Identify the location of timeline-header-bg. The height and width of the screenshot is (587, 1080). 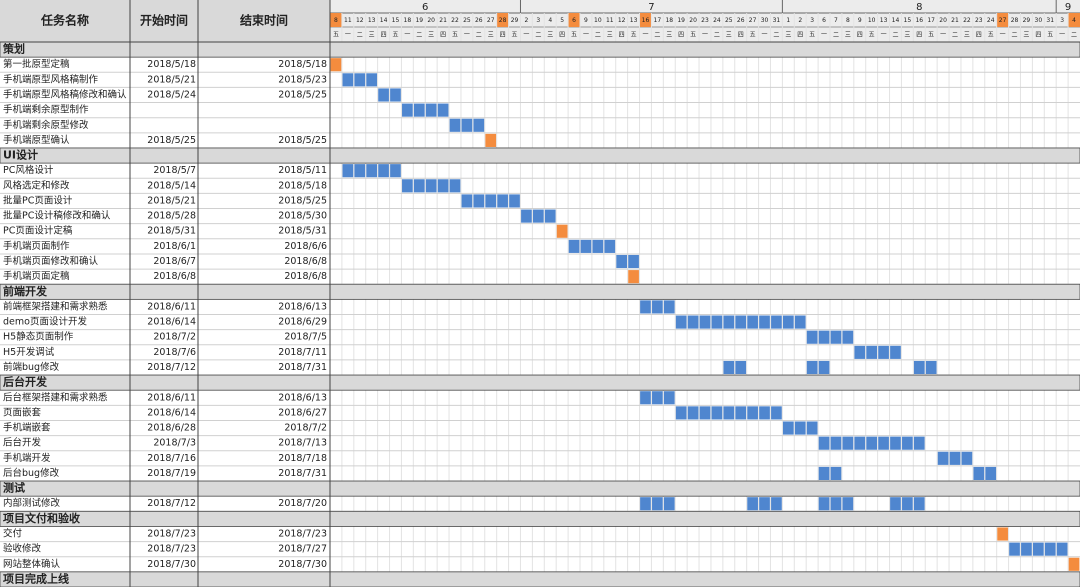
(705, 21).